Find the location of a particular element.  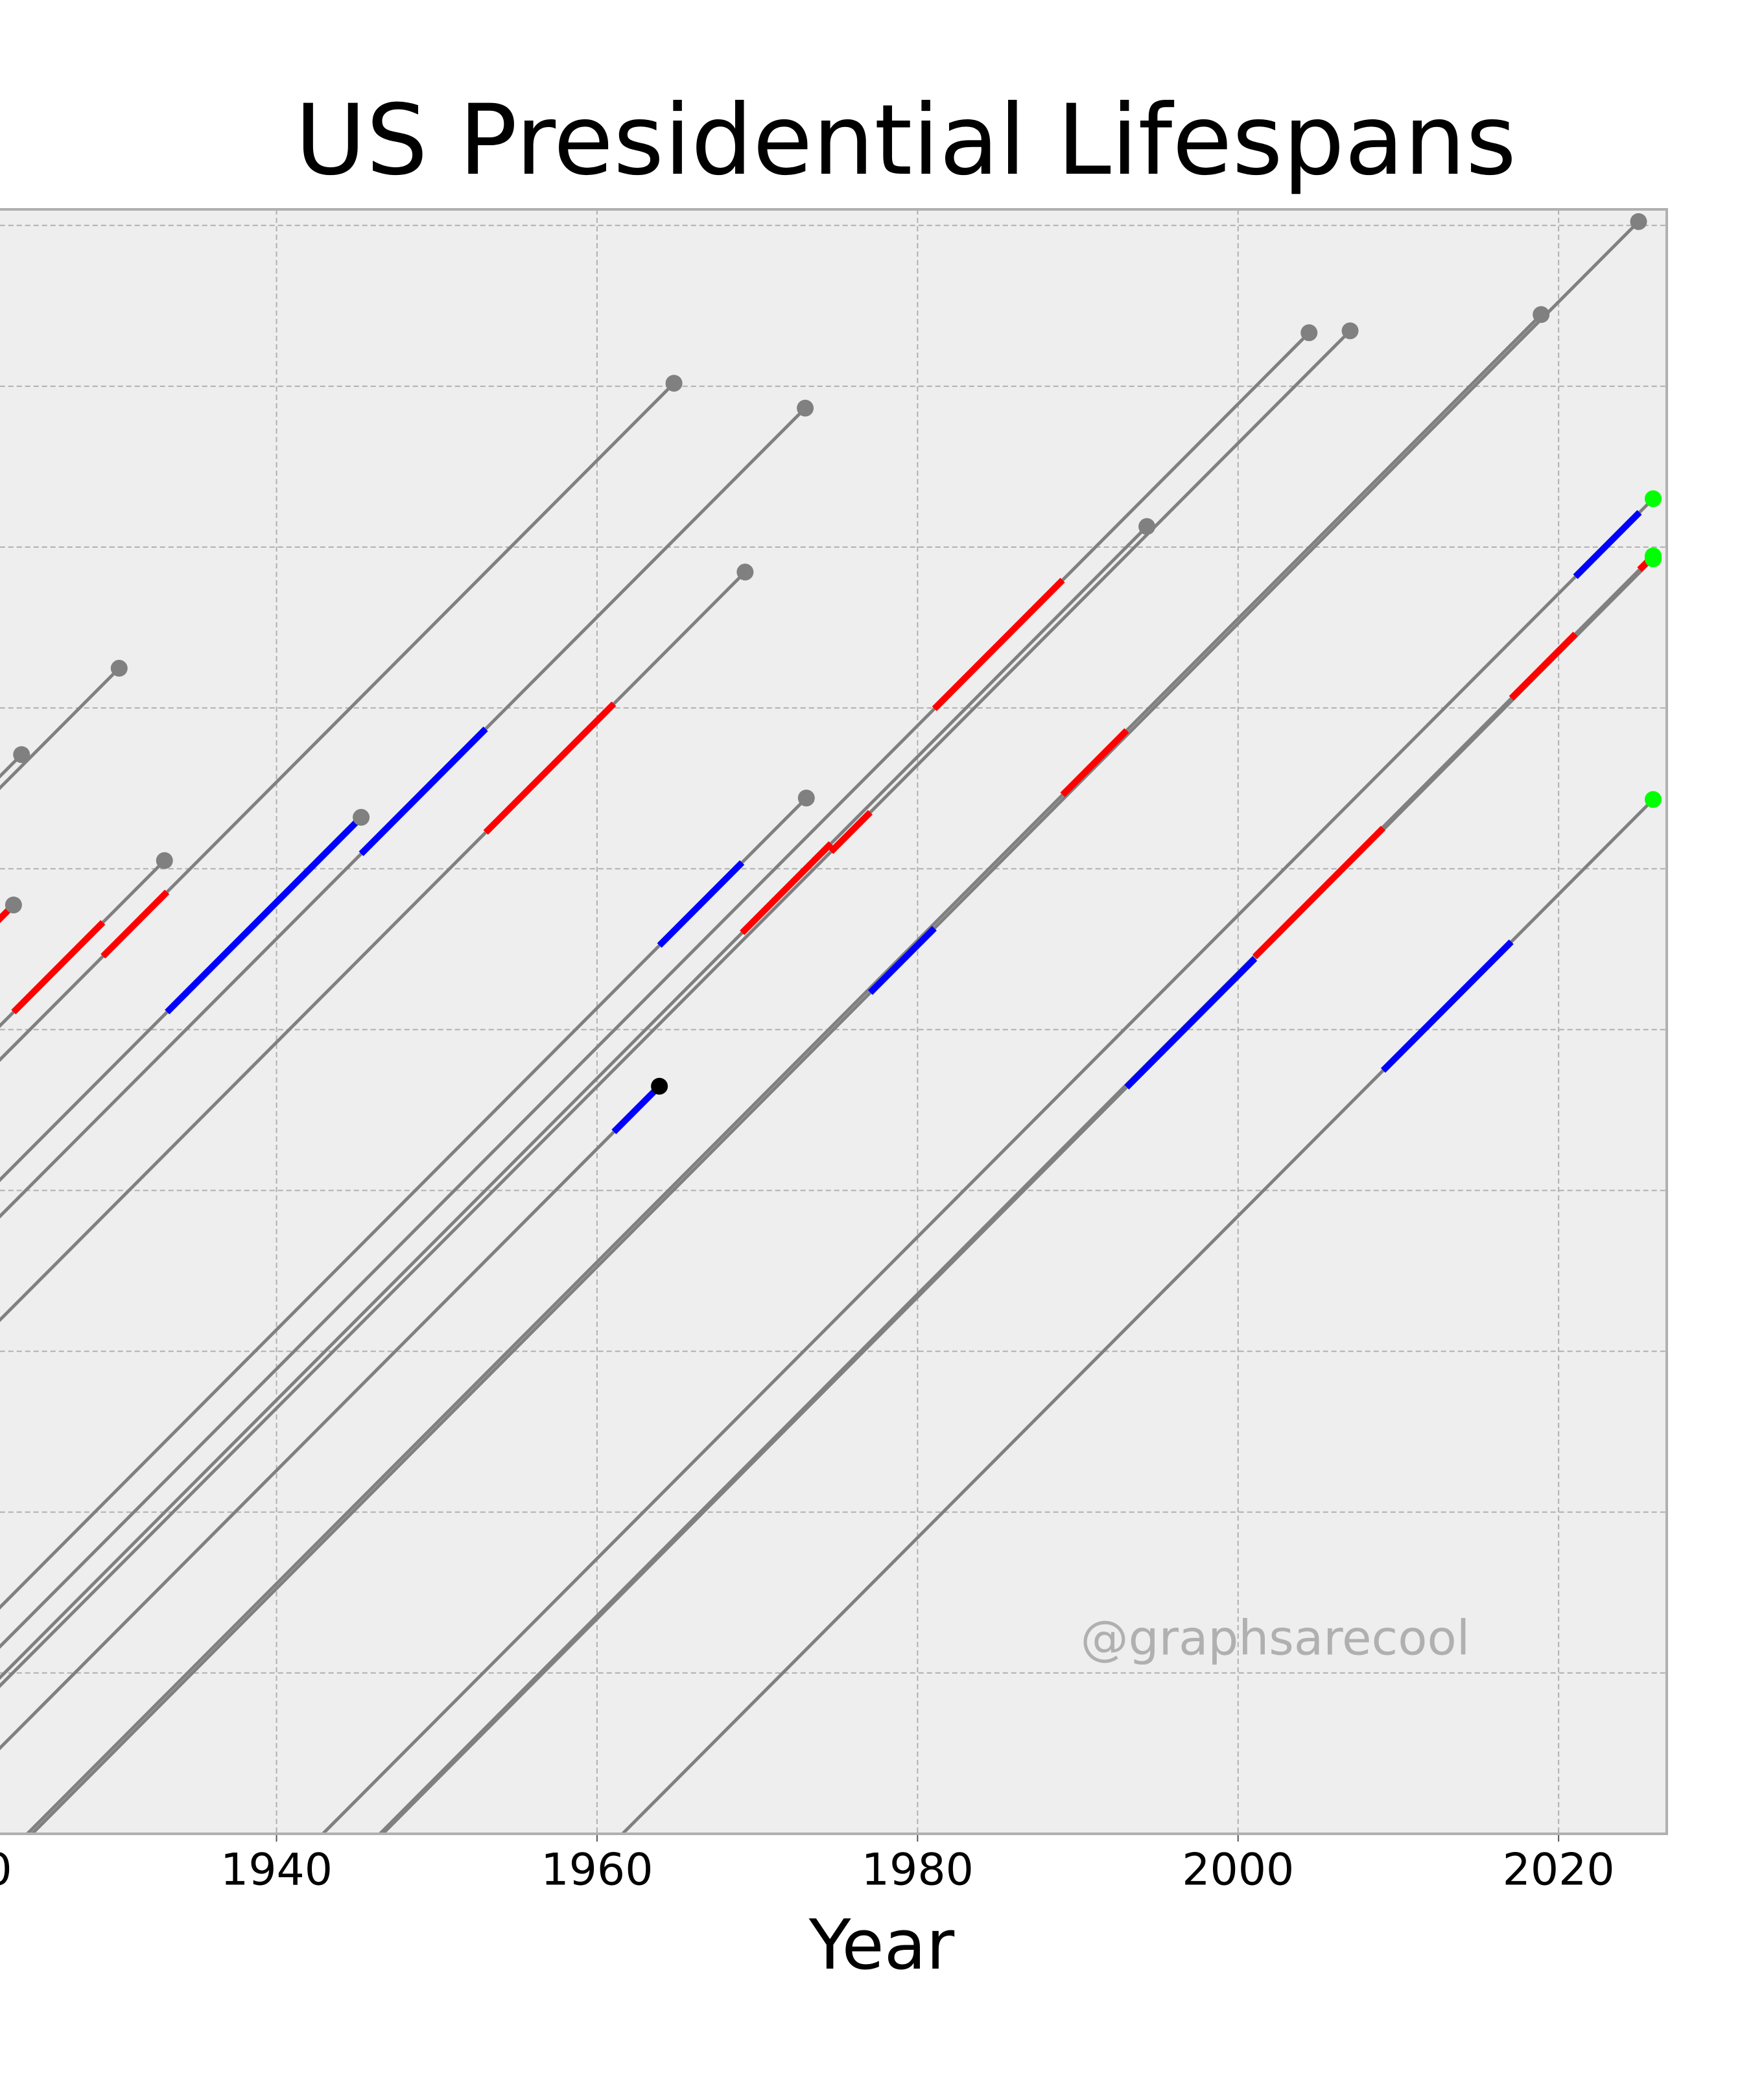

x-tick-label: 1920 is located at coordinates (6, 1870).